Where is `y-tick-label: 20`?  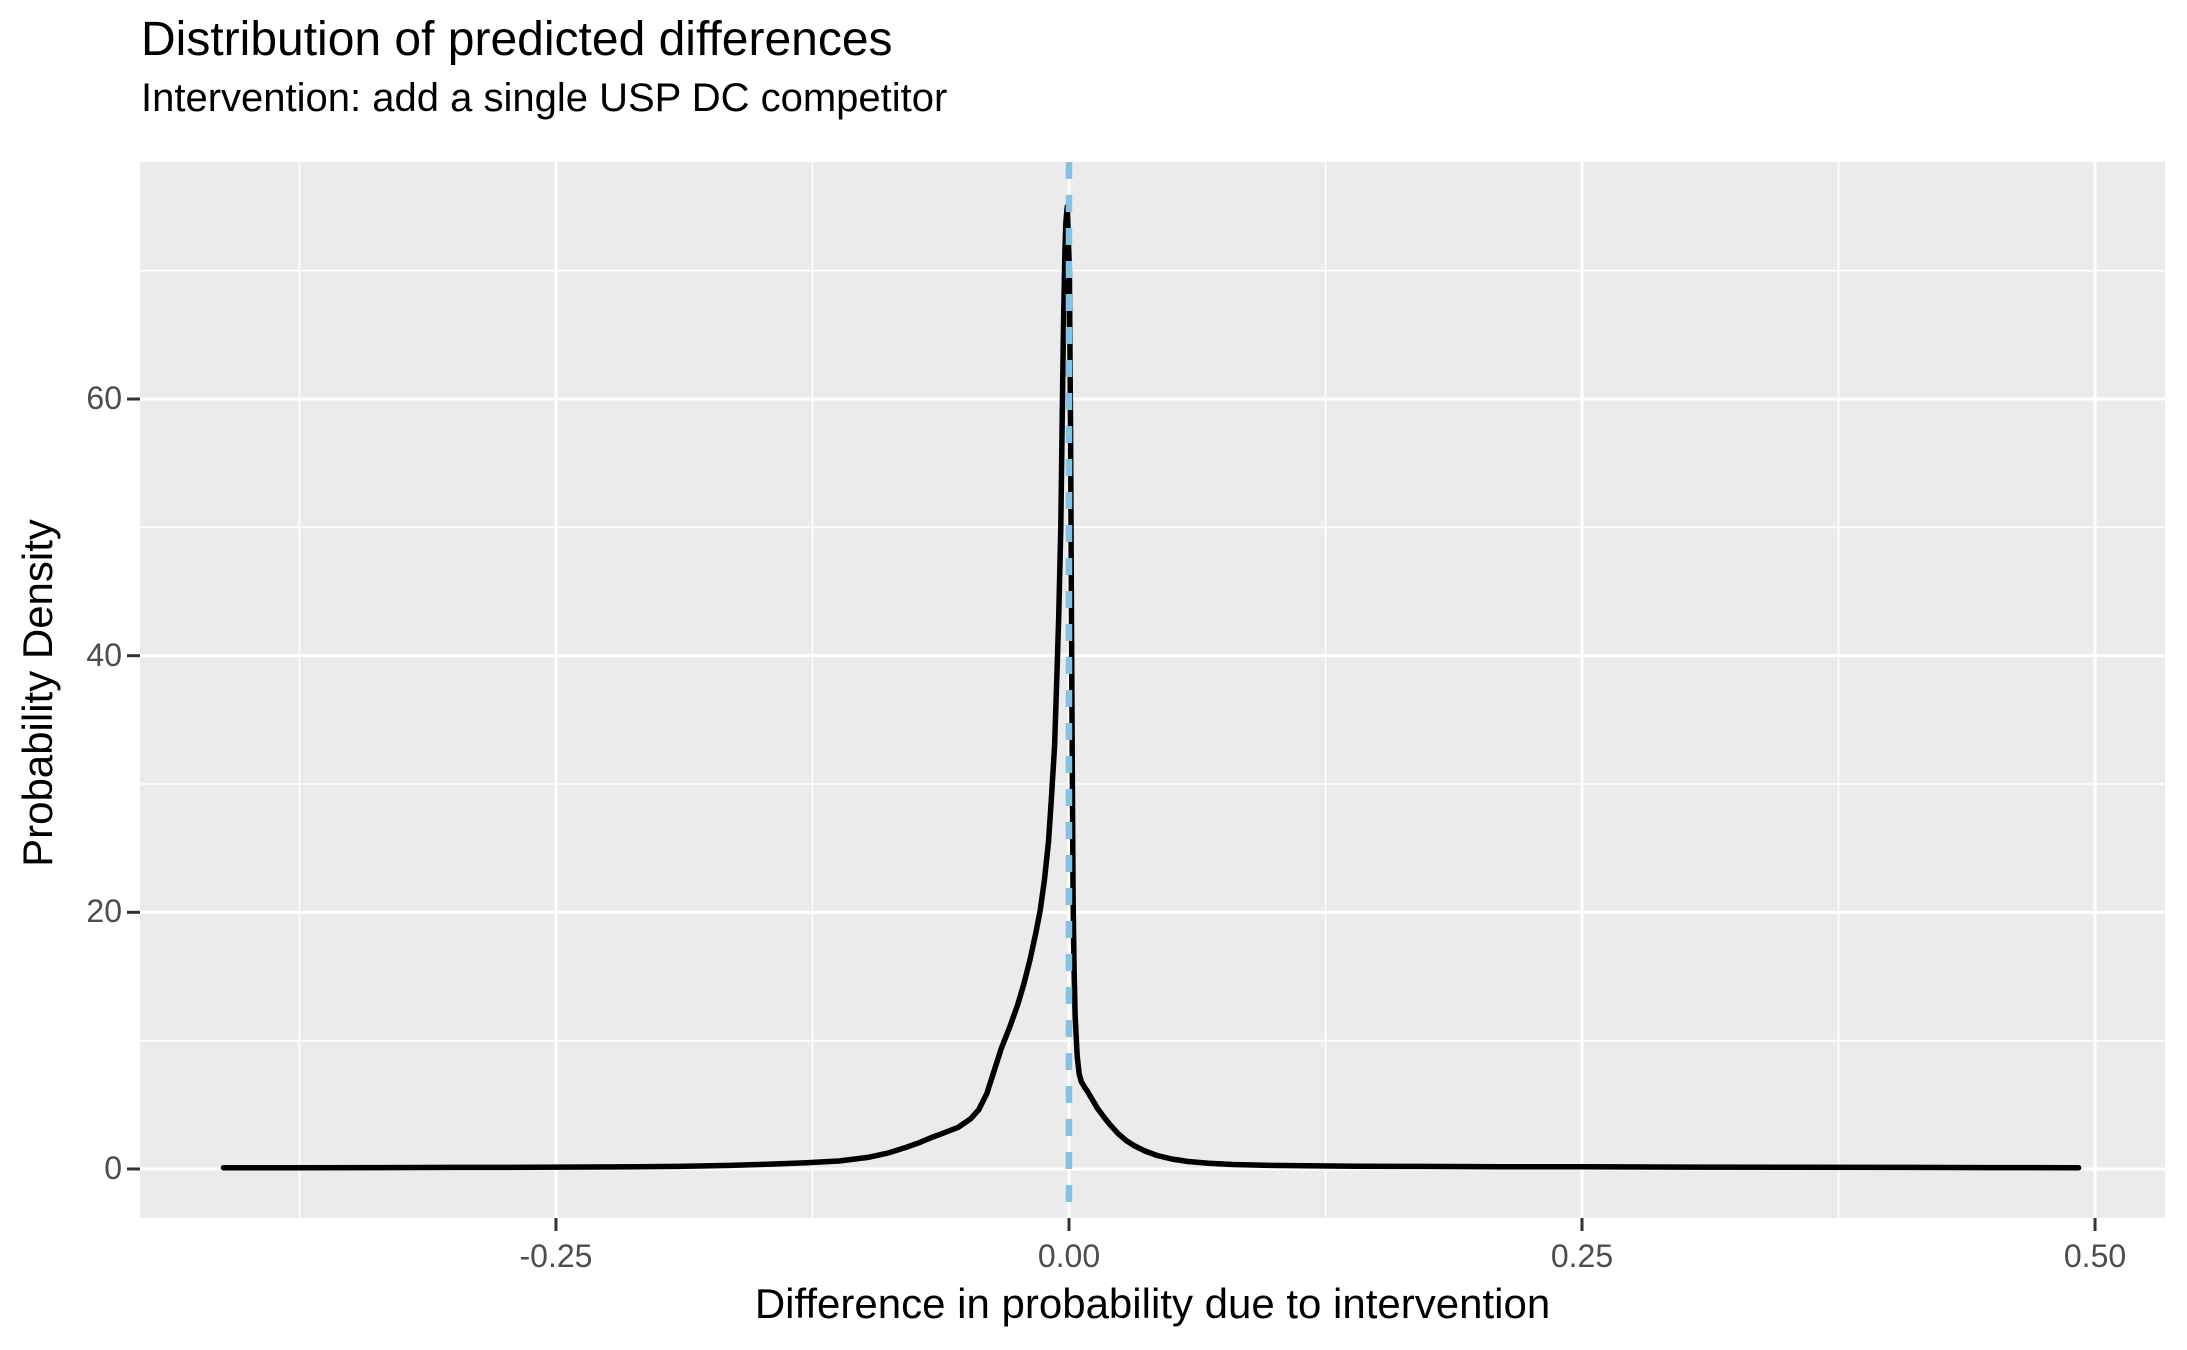 y-tick-label: 20 is located at coordinates (104, 911).